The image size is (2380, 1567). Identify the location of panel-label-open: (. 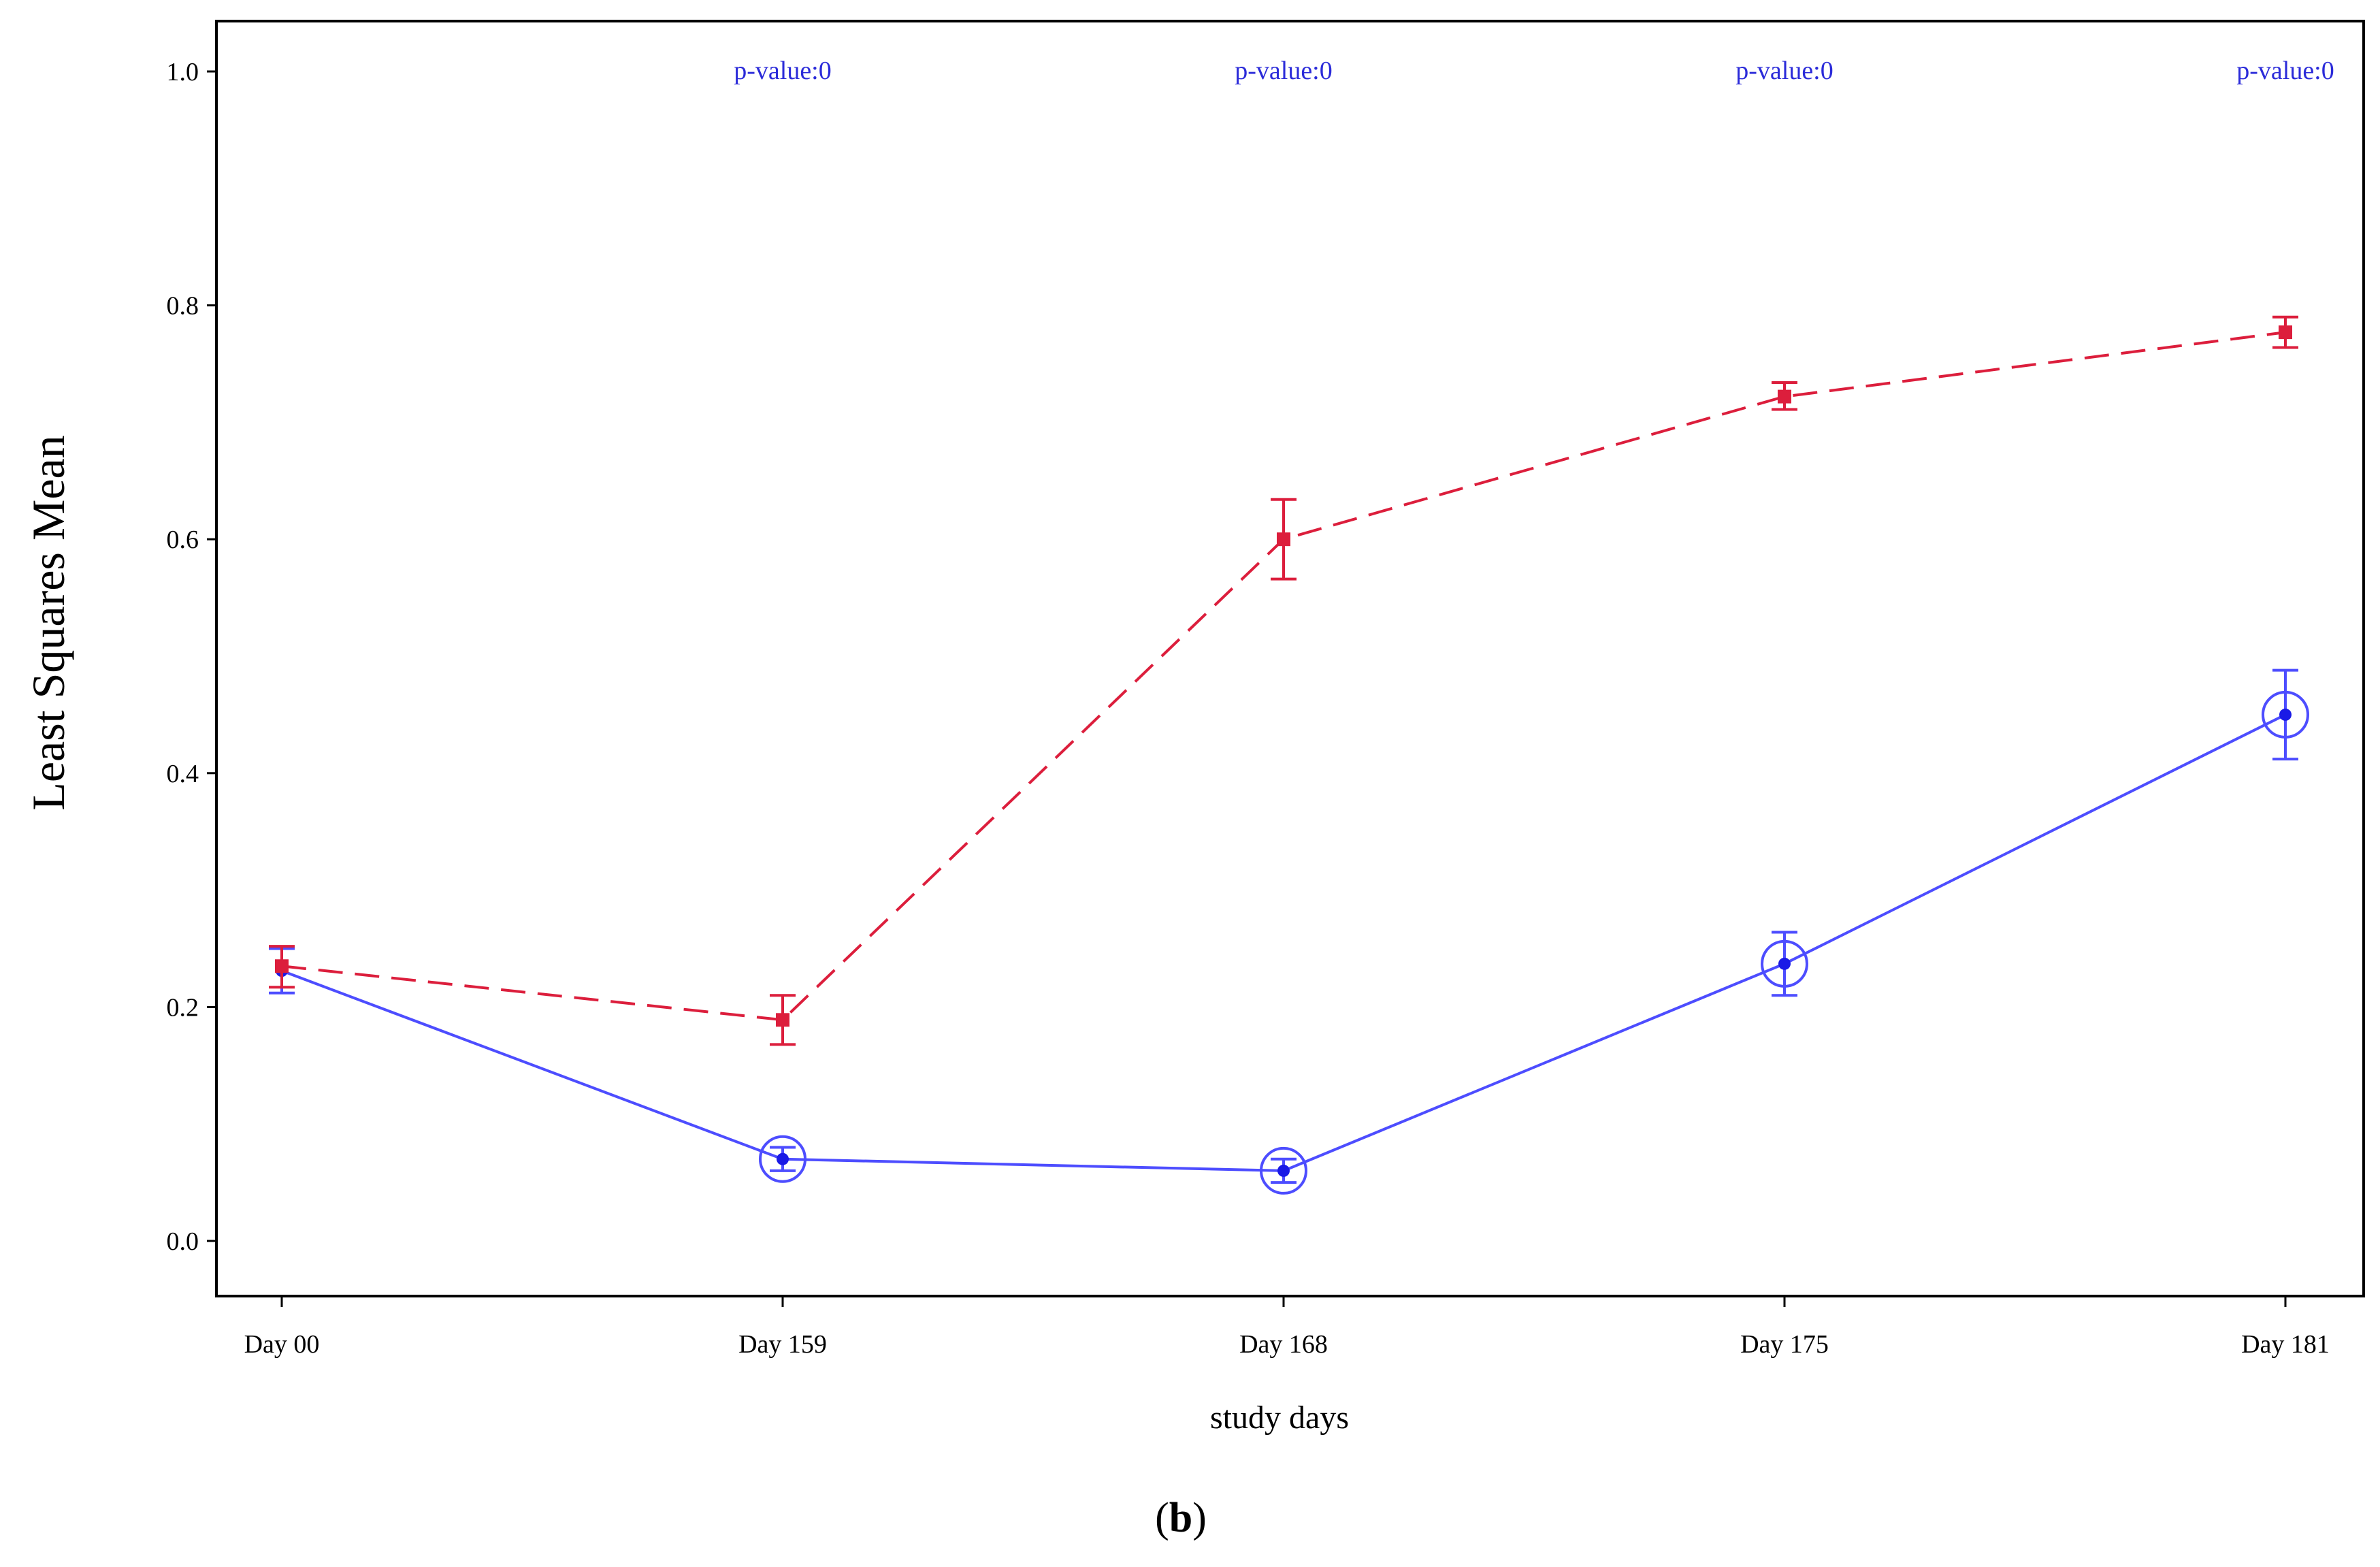
(1162, 1518).